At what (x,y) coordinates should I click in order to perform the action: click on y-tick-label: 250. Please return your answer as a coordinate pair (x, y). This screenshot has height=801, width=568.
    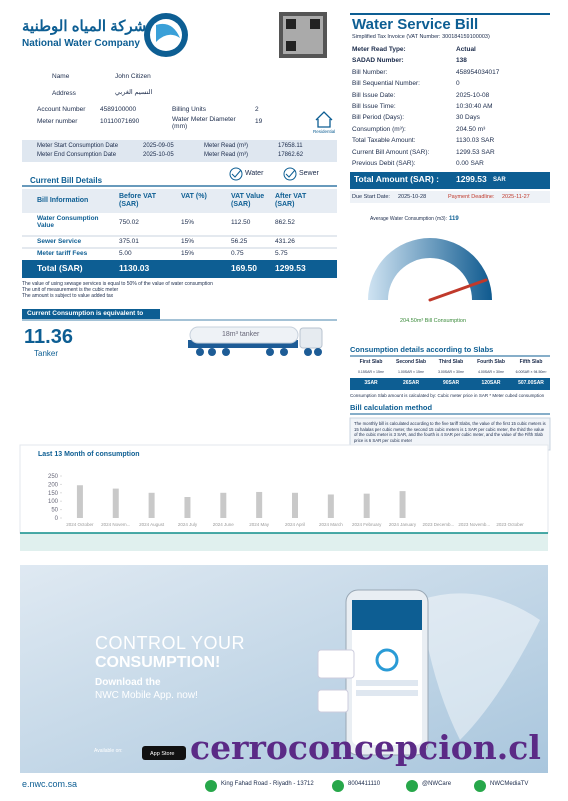
    Looking at the image, I should click on (53, 477).